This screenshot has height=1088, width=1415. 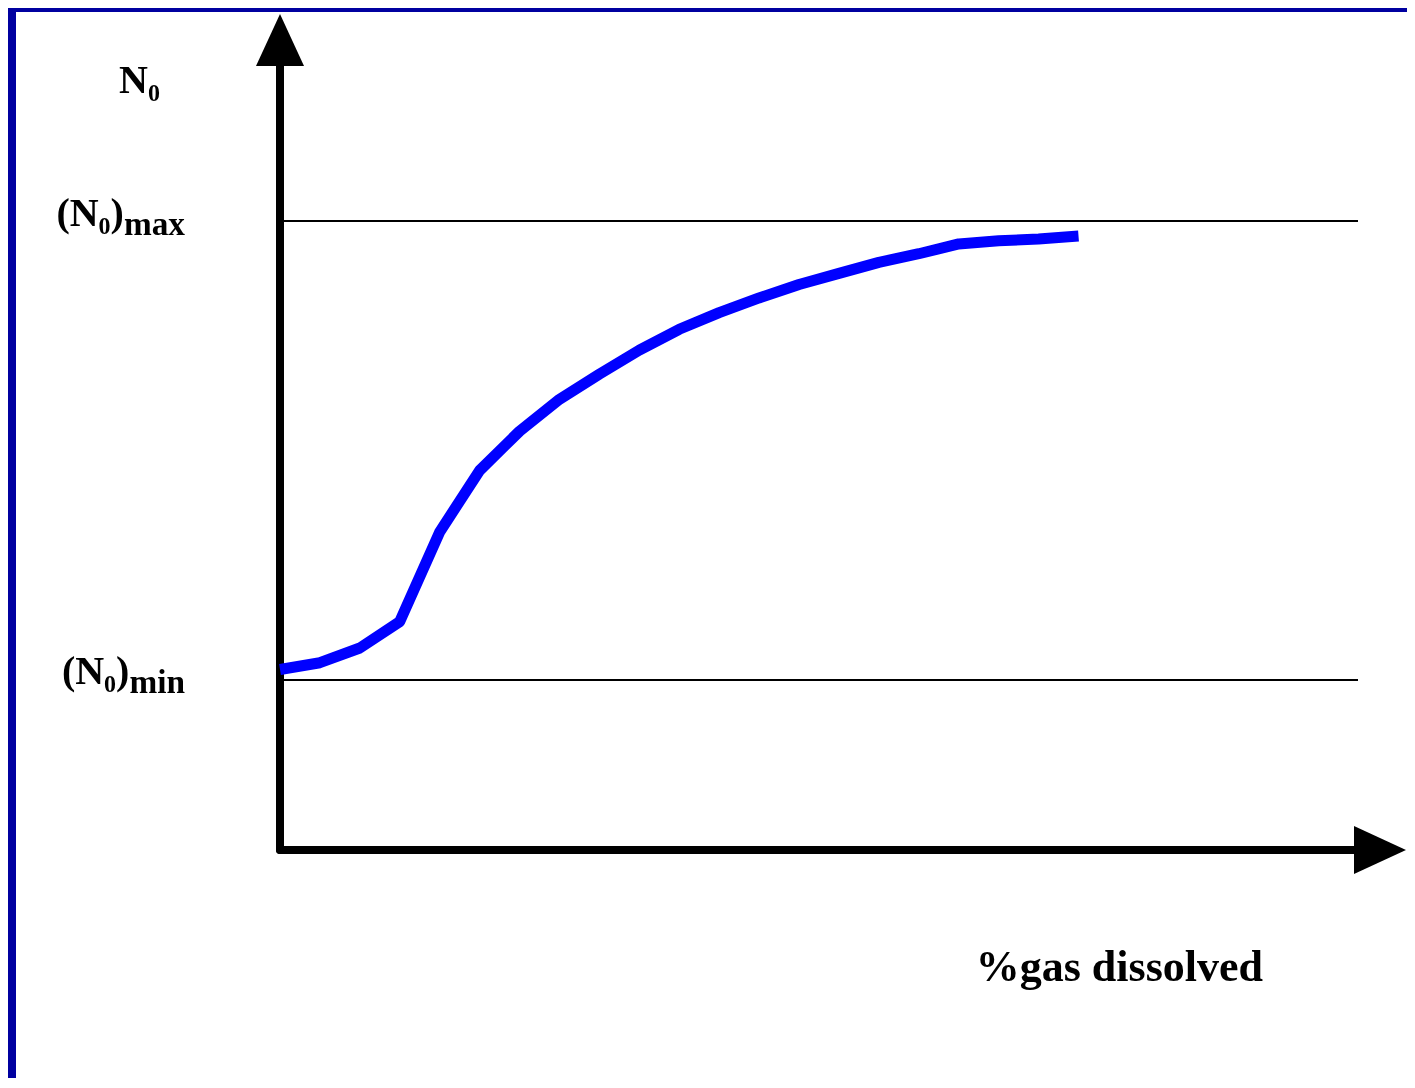 What do you see at coordinates (120, 215) in the screenshot?
I see `ref-line-label: (N₀)$_{max}$` at bounding box center [120, 215].